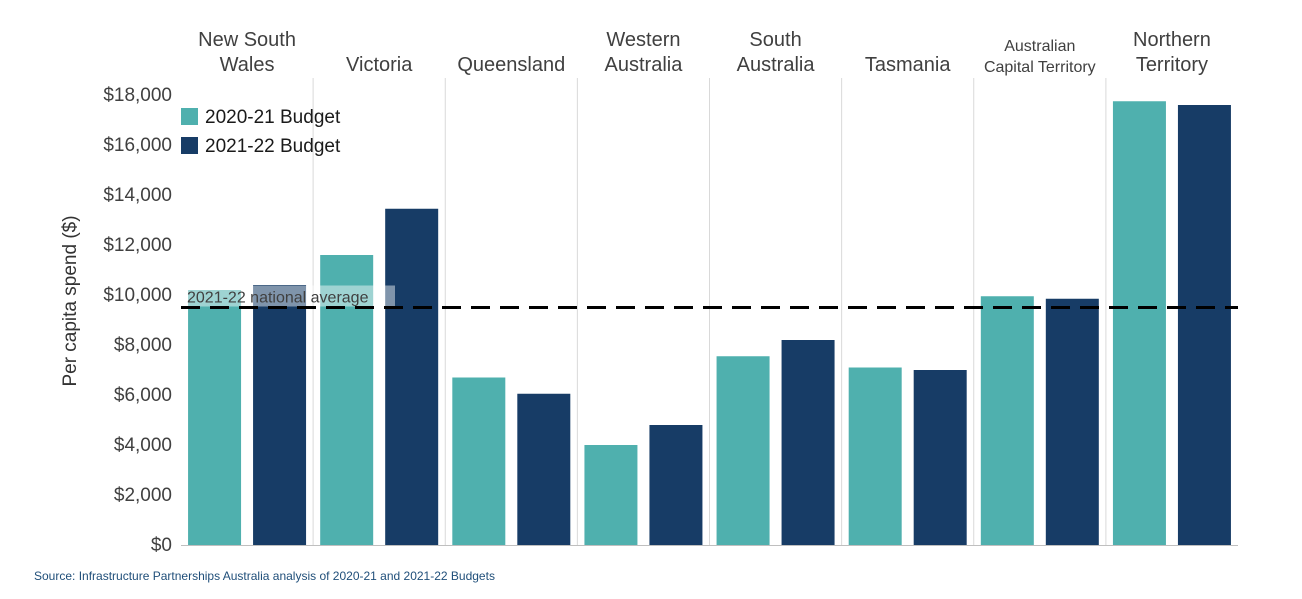  What do you see at coordinates (137, 145) in the screenshot?
I see `y-tick-label: $16,000` at bounding box center [137, 145].